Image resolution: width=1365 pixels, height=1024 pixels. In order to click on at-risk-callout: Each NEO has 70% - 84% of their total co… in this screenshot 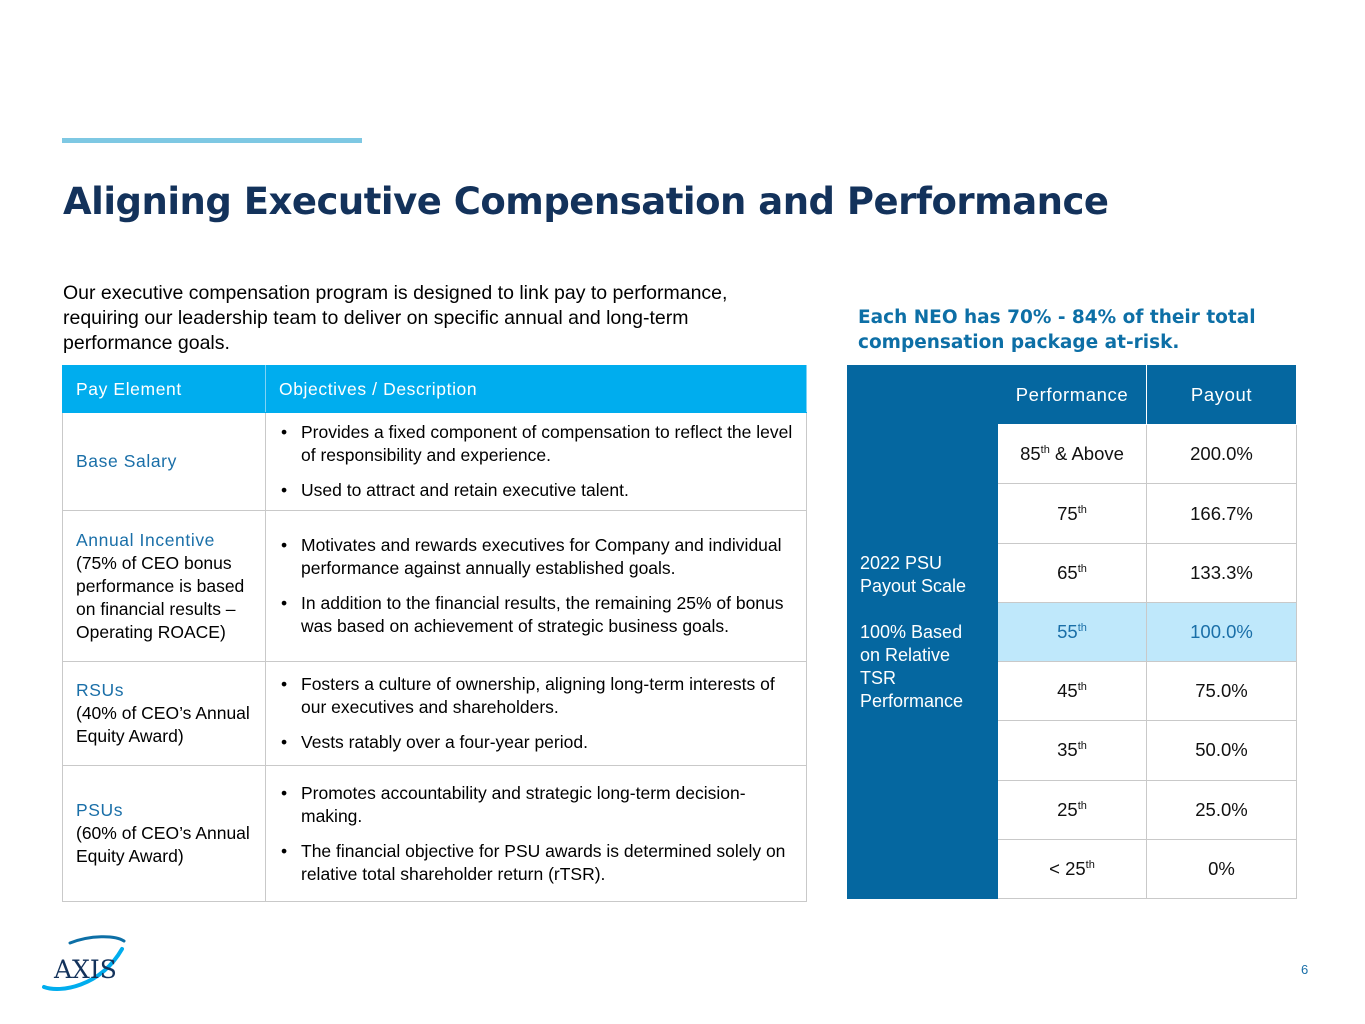, I will do `click(1057, 330)`.